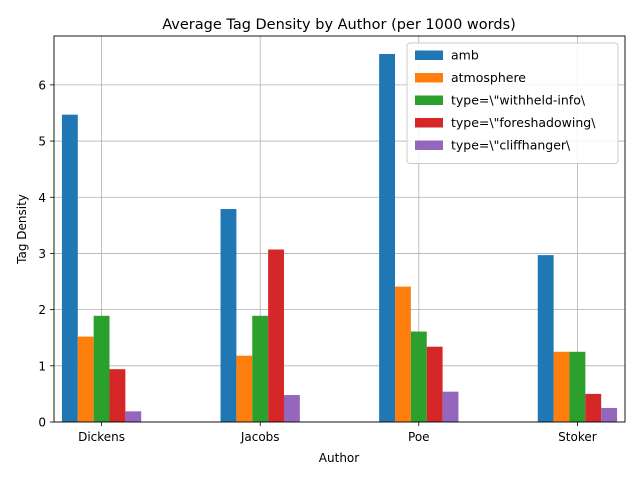  Describe the element at coordinates (42, 85) in the screenshot. I see `y-tick-label: 6` at that location.